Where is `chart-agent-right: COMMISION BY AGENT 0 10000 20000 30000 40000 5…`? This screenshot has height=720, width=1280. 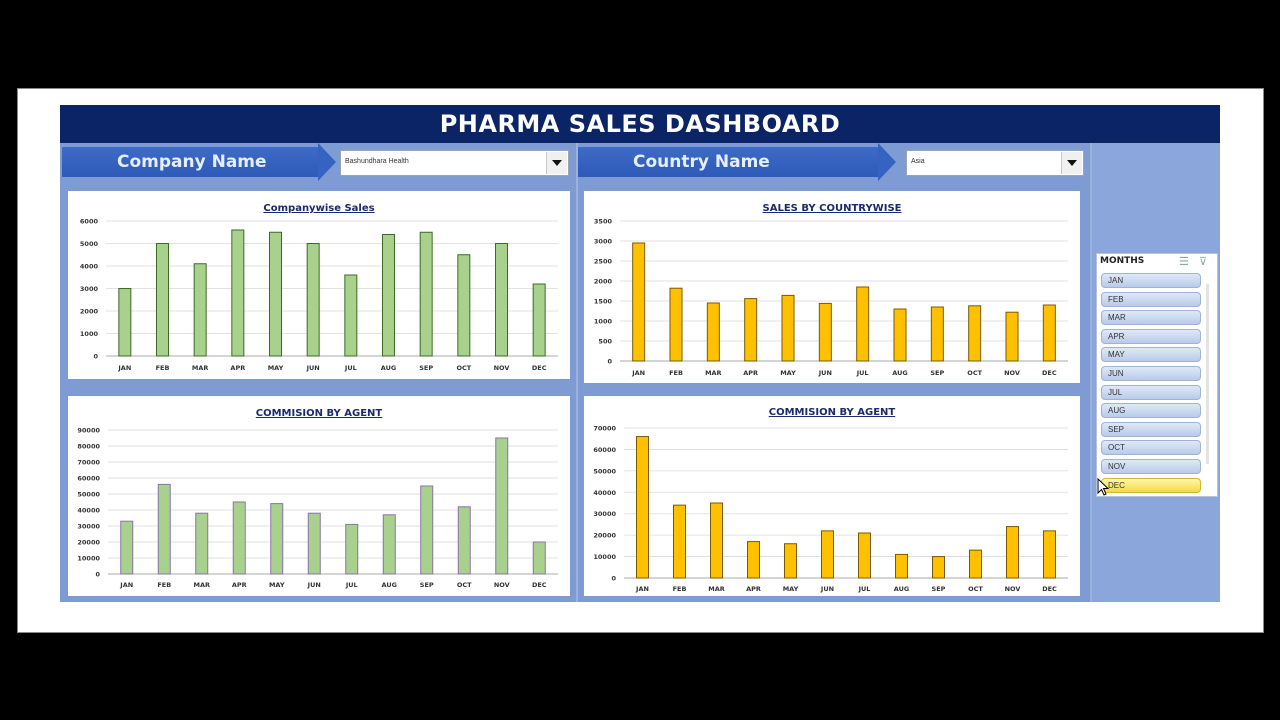
chart-agent-right: COMMISION BY AGENT 0 10000 20000 30000 40000 5… is located at coordinates (832, 496).